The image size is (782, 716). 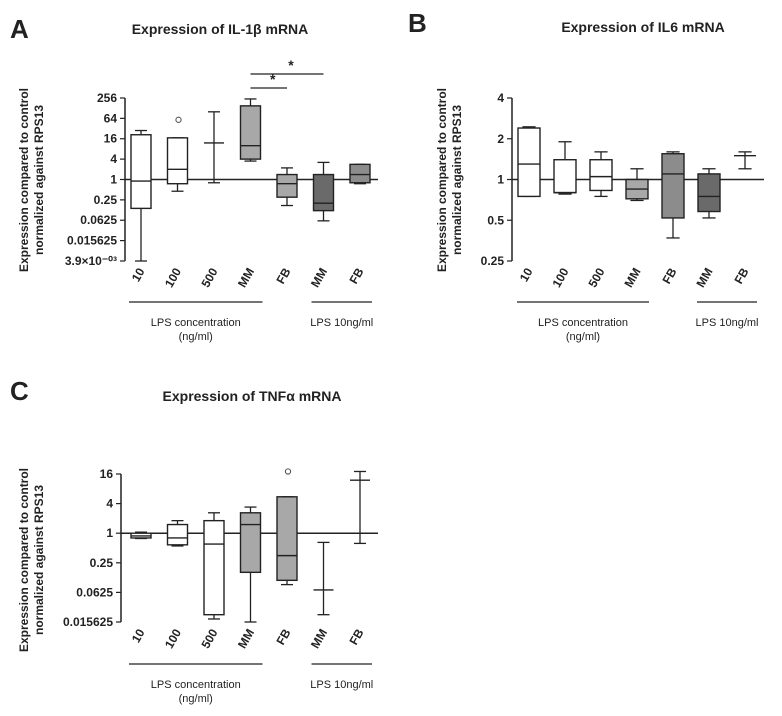 What do you see at coordinates (91, 261) in the screenshot?
I see `y-tick-label: 3.9×10⁻⁰³` at bounding box center [91, 261].